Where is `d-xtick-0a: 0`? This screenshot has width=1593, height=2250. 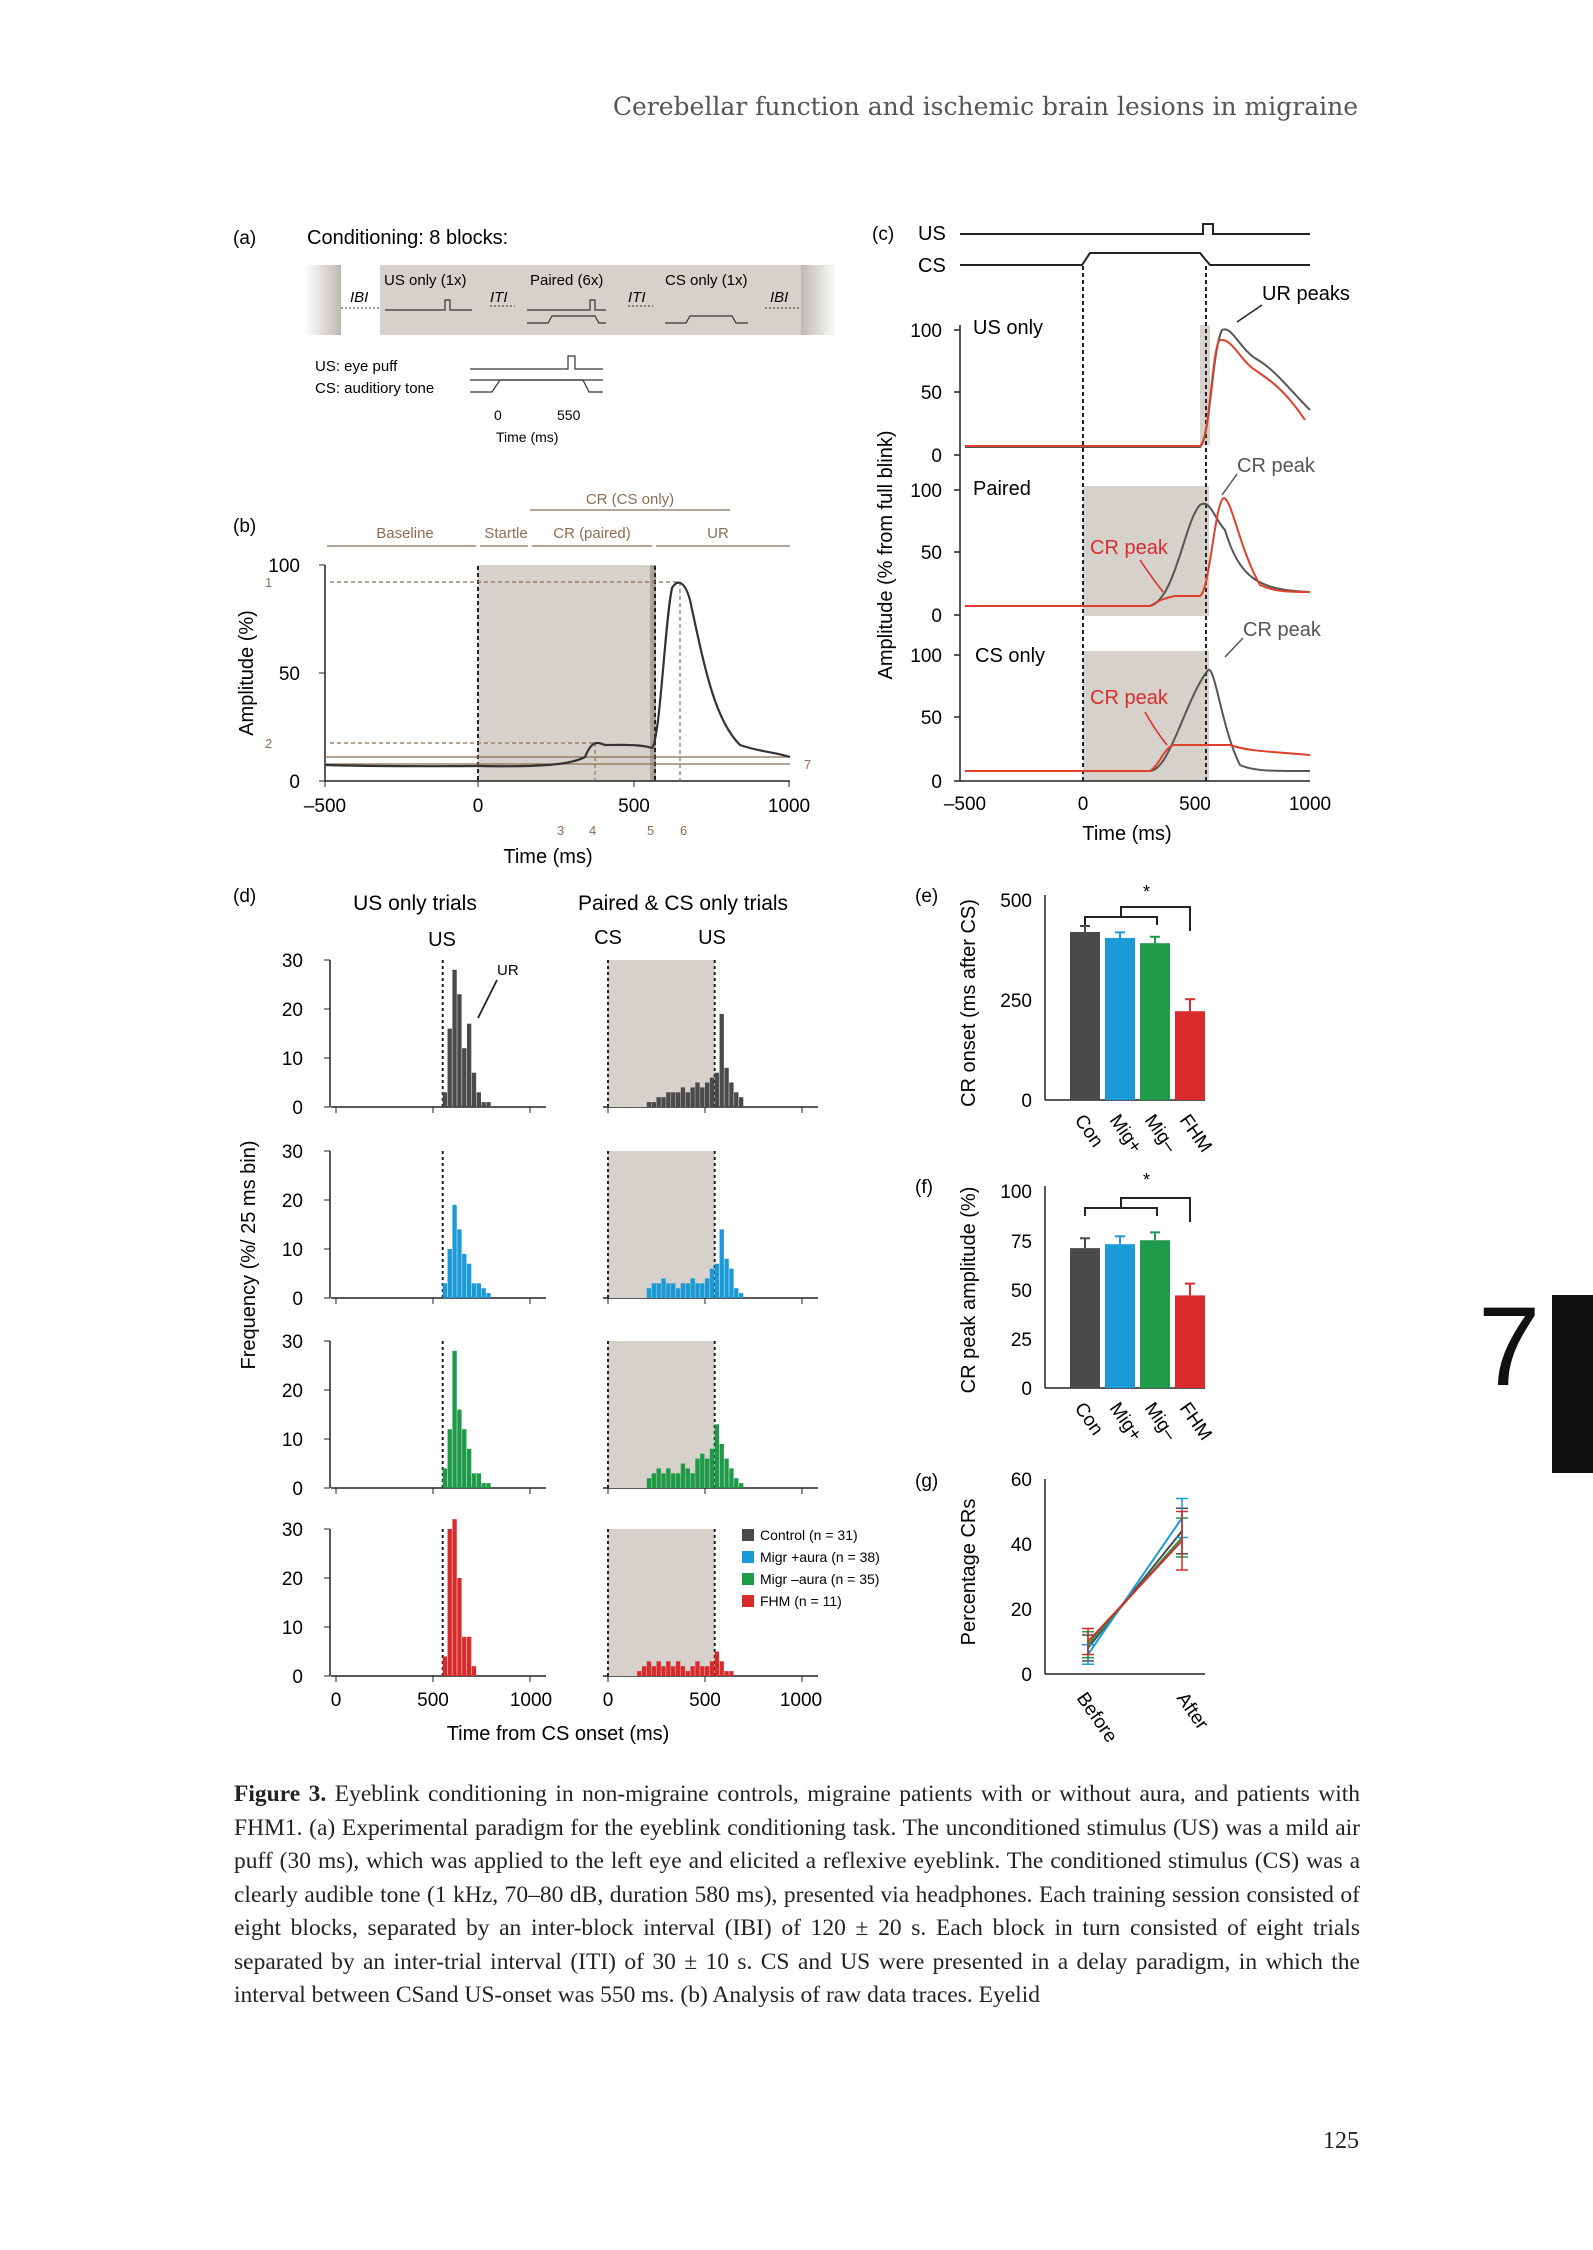
d-xtick-0a: 0 is located at coordinates (336, 1700).